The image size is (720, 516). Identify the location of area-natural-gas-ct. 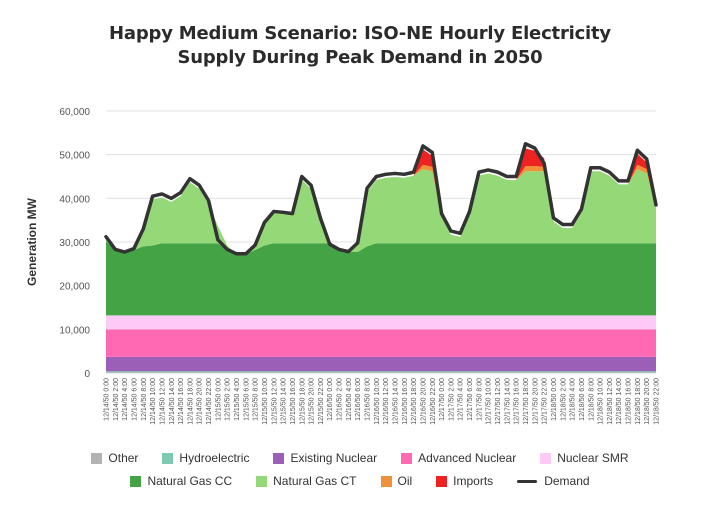
(381, 212).